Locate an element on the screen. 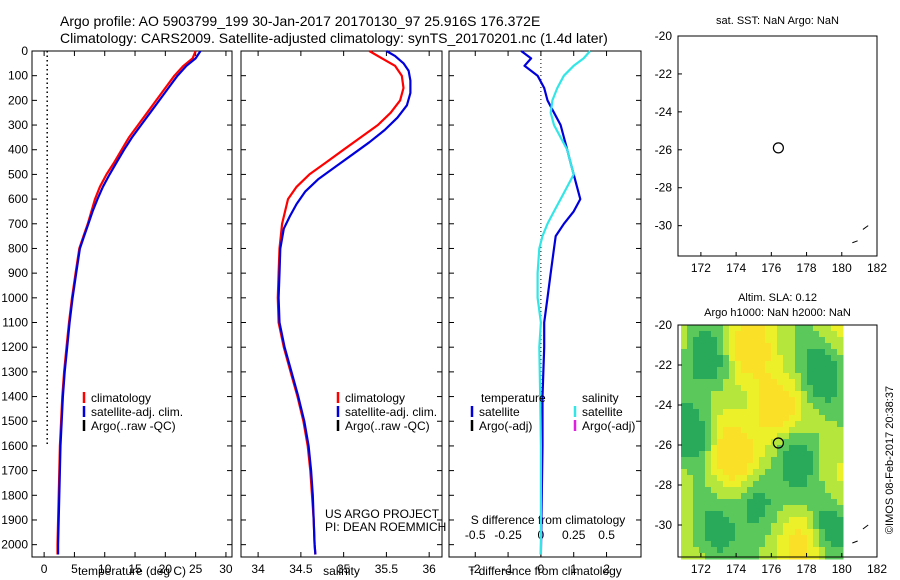 The width and height of the screenshot is (900, 580). sla_map-ytick-label: -20 is located at coordinates (664, 325).